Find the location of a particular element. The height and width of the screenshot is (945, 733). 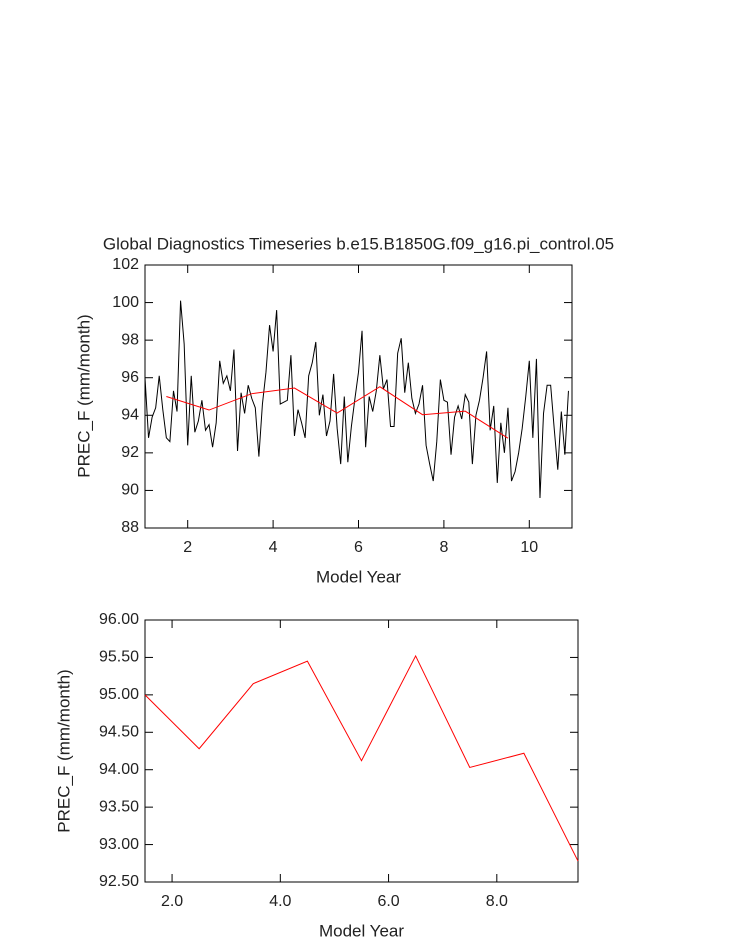

y-tick-label: 88 is located at coordinates (130, 527).